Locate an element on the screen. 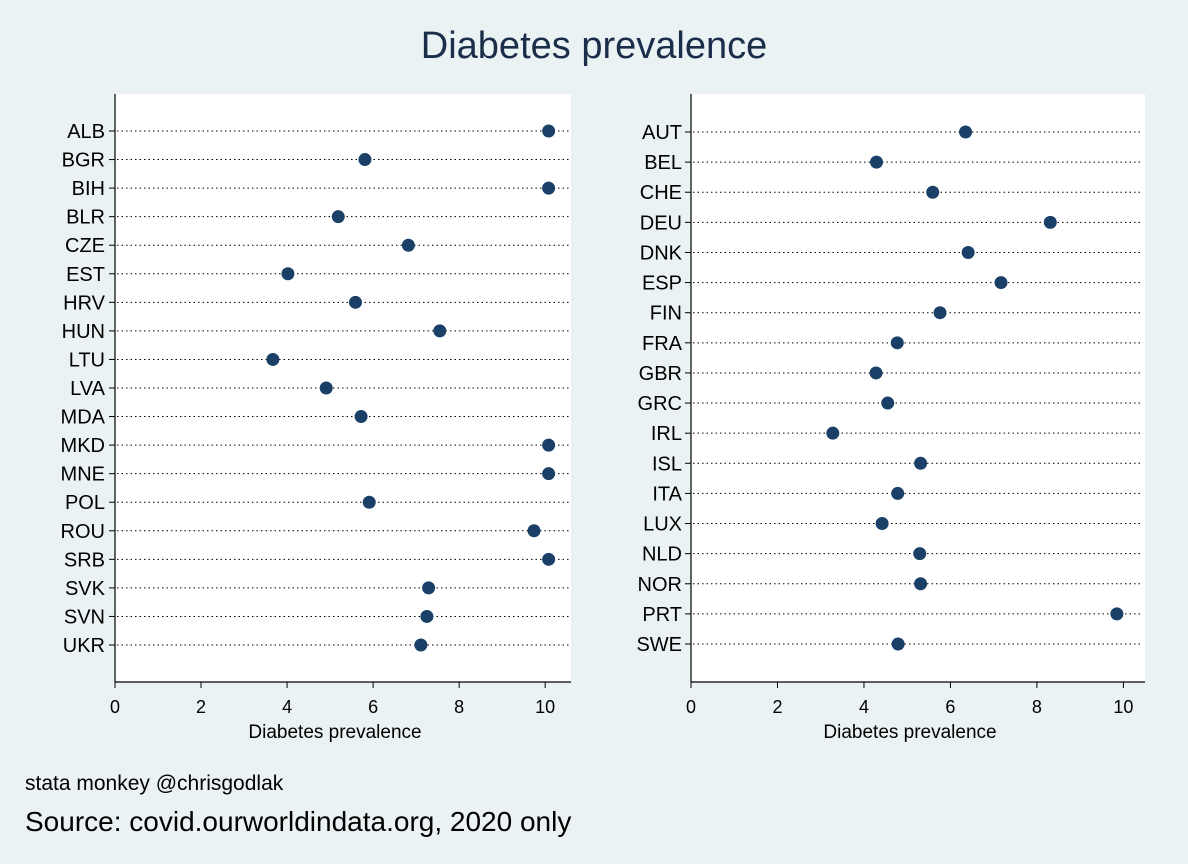 The height and width of the screenshot is (864, 1188). category-label: ROU is located at coordinates (83, 532).